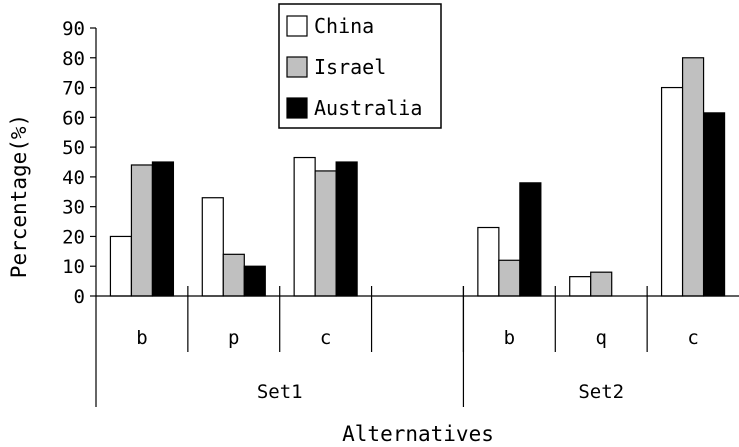 The image size is (739, 447). What do you see at coordinates (297, 67) in the screenshot?
I see `legend-swatch-israel` at bounding box center [297, 67].